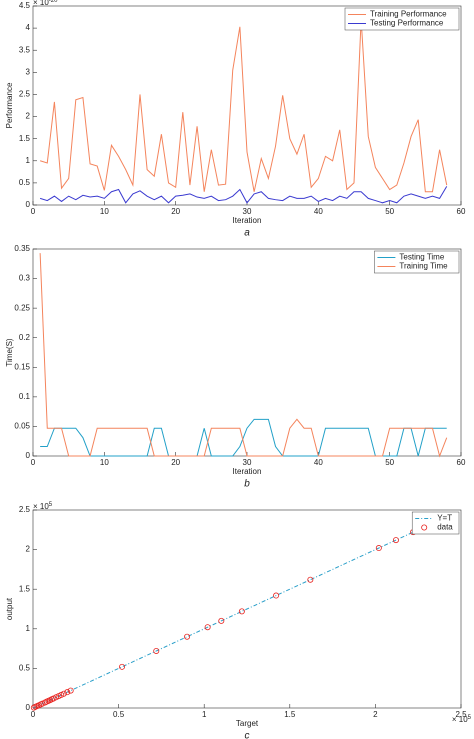 The width and height of the screenshot is (474, 739). I want to click on exponent-power: -20, so click(53, 2).